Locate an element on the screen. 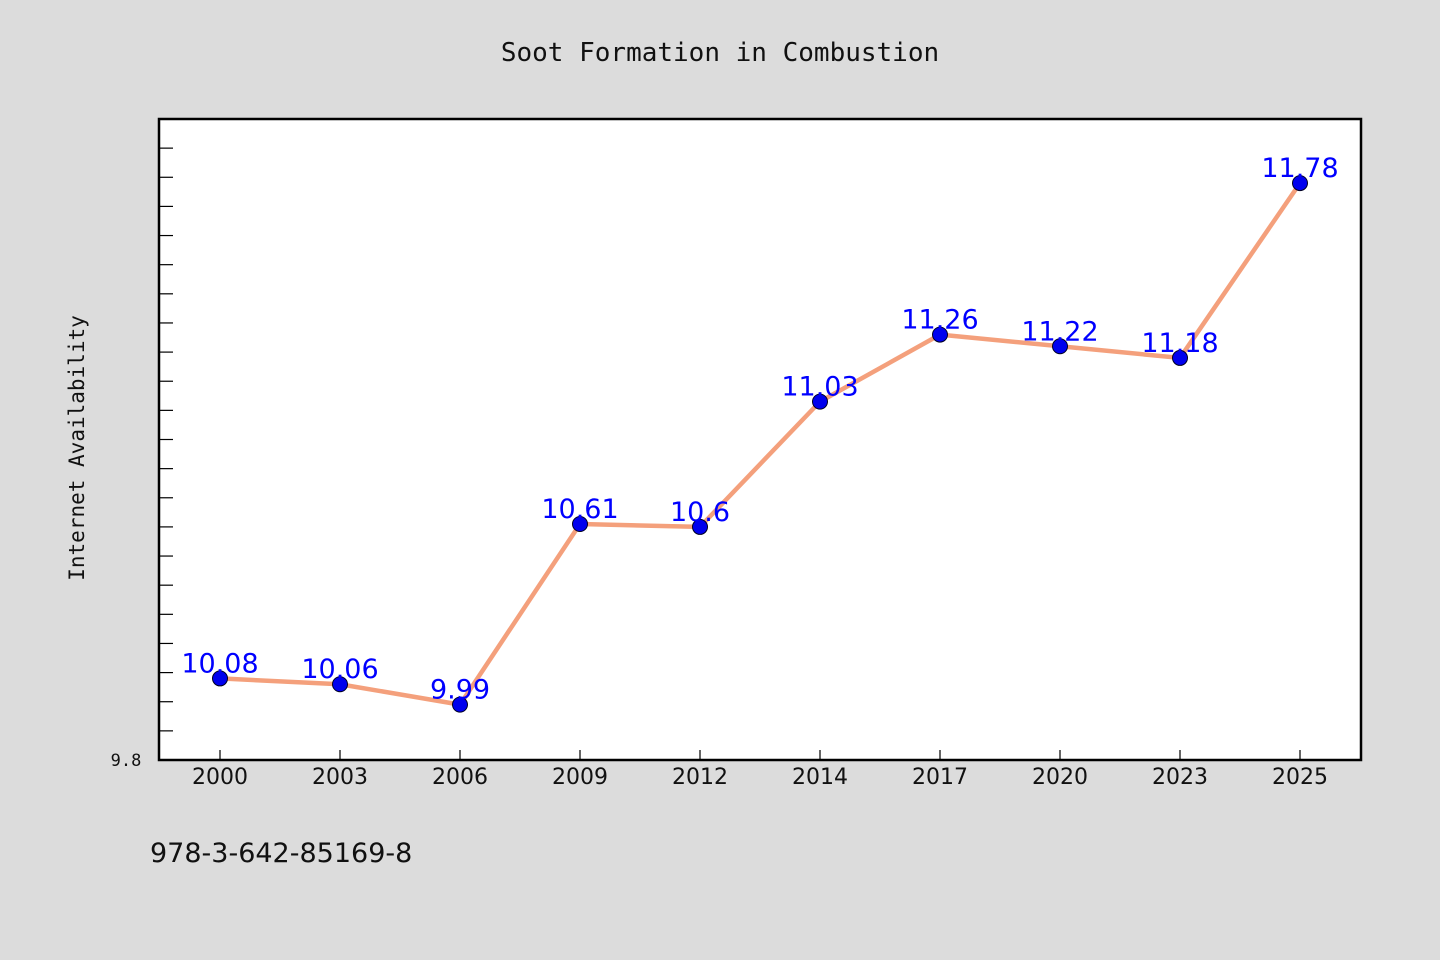 The image size is (1440, 960). x-tick-label: 2003 is located at coordinates (340, 777).